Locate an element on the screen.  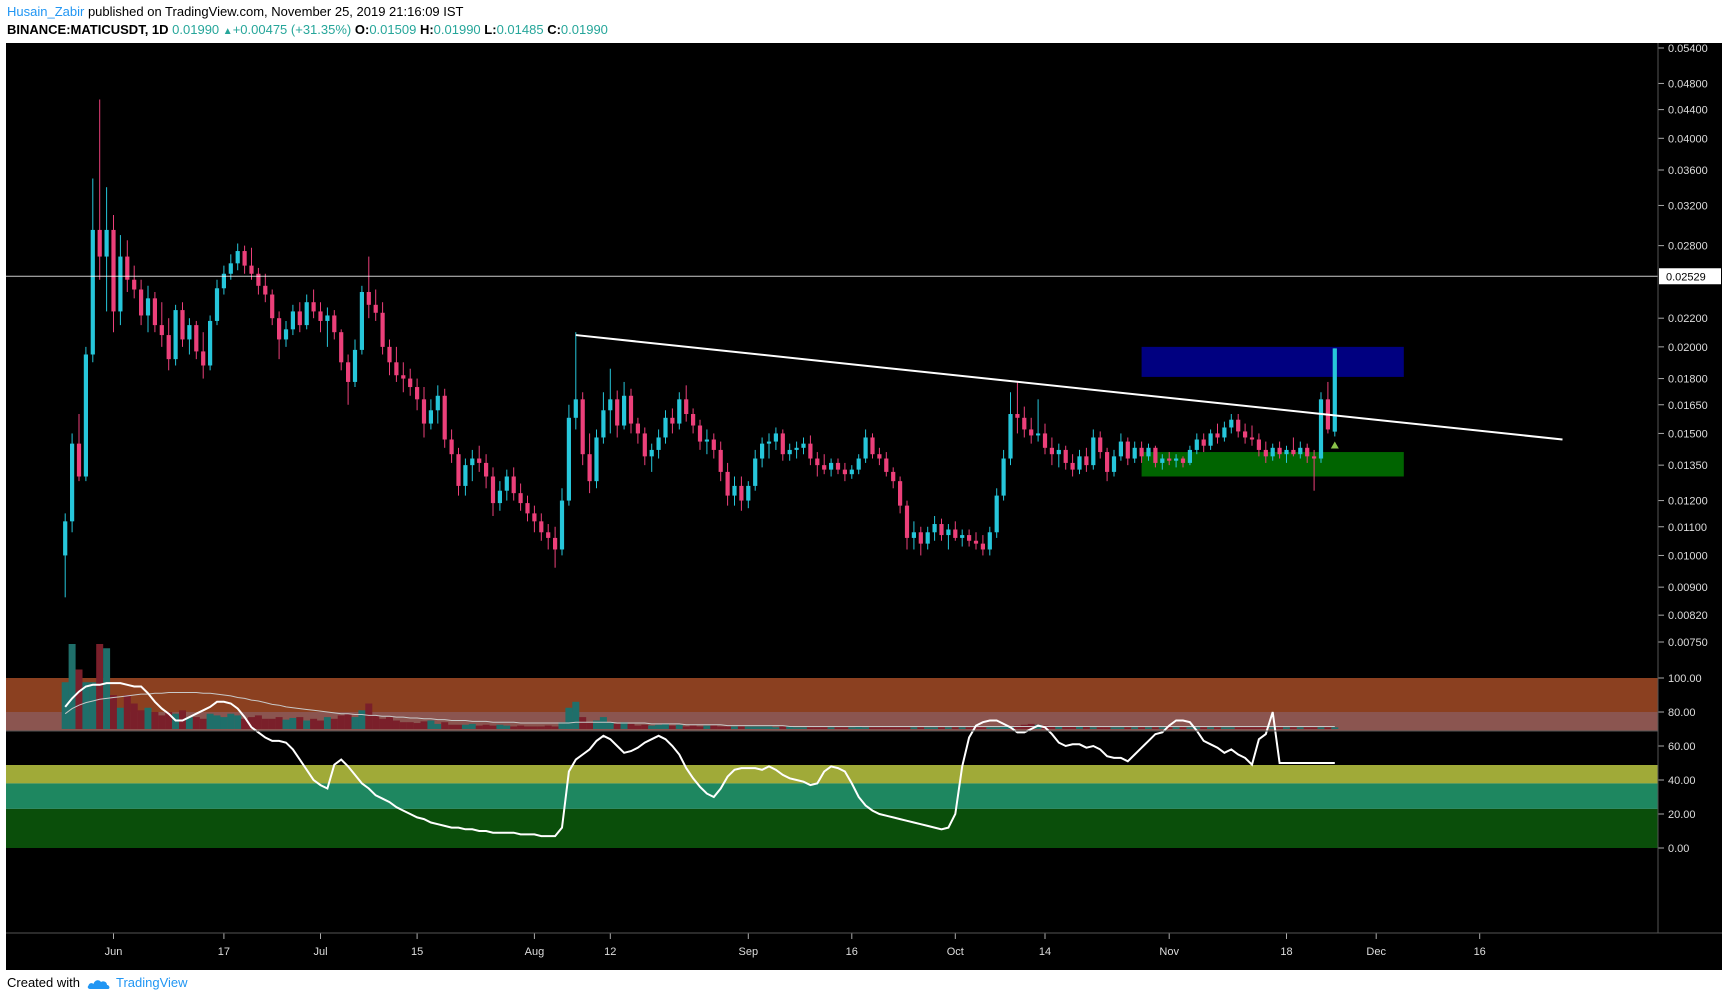
open-label: O: is located at coordinates (362, 29).